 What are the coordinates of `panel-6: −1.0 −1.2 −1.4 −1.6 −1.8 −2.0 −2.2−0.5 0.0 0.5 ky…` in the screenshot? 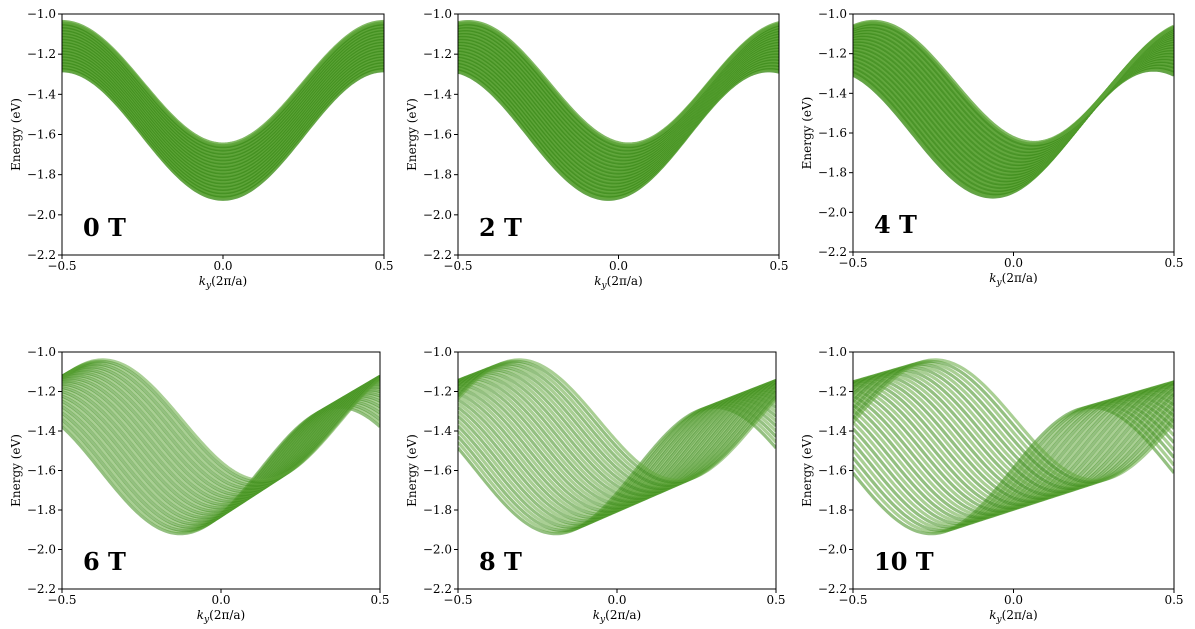 It's located at (992, 485).